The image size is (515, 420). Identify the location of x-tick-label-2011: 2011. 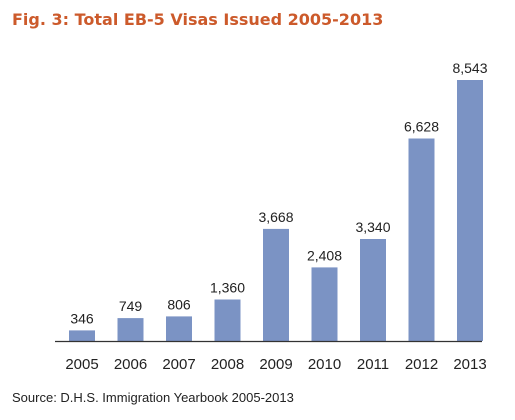
(373, 364).